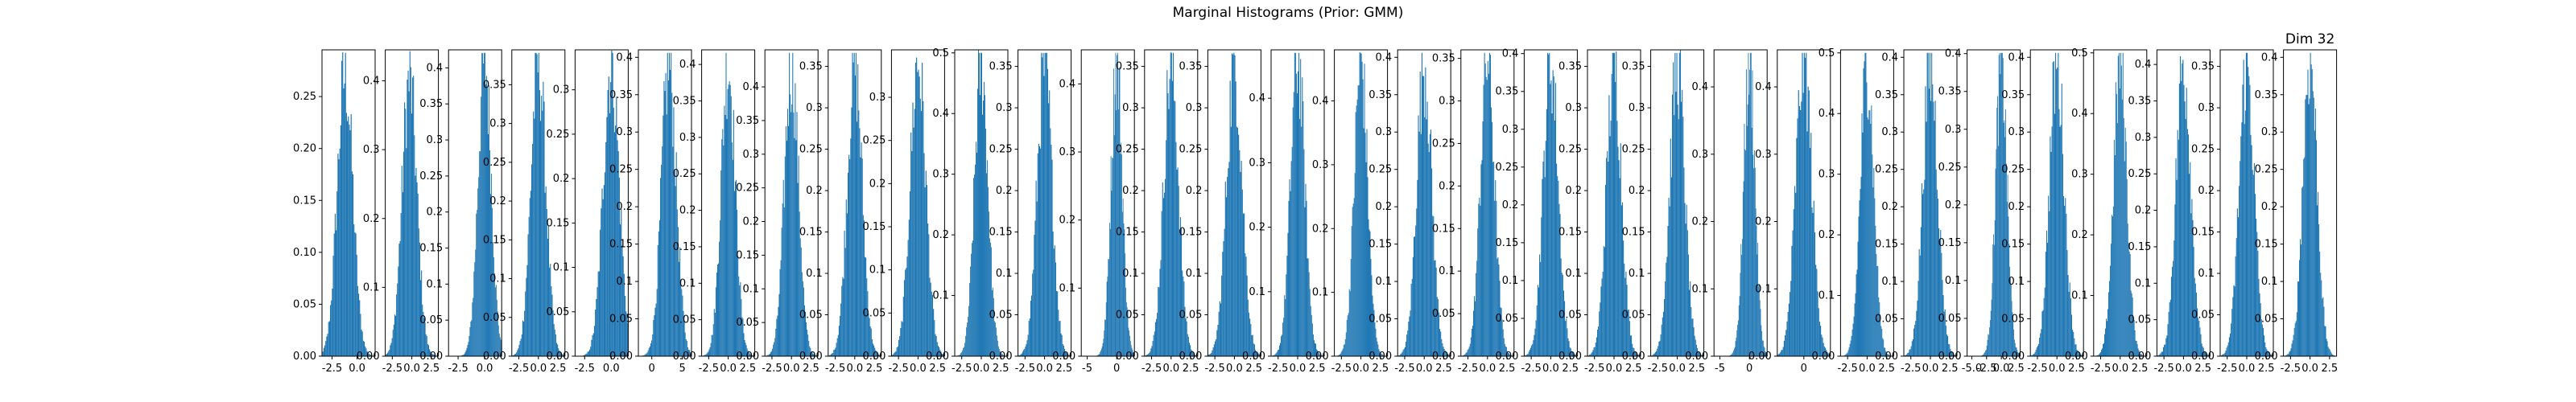  What do you see at coordinates (2227, 369) in the screenshot?
I see `x-tick-label: -2.5` at bounding box center [2227, 369].